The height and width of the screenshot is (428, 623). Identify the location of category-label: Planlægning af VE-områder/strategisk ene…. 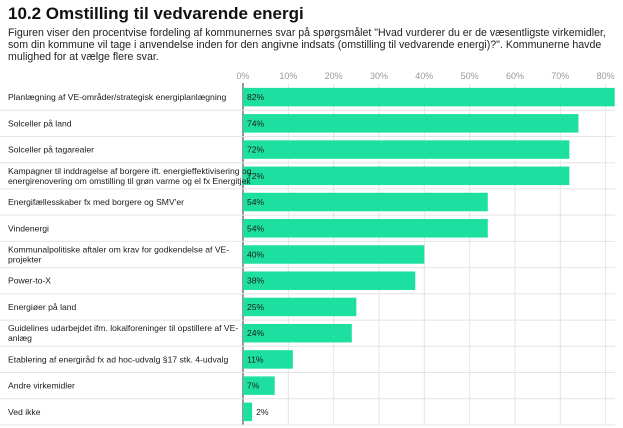
(117, 97).